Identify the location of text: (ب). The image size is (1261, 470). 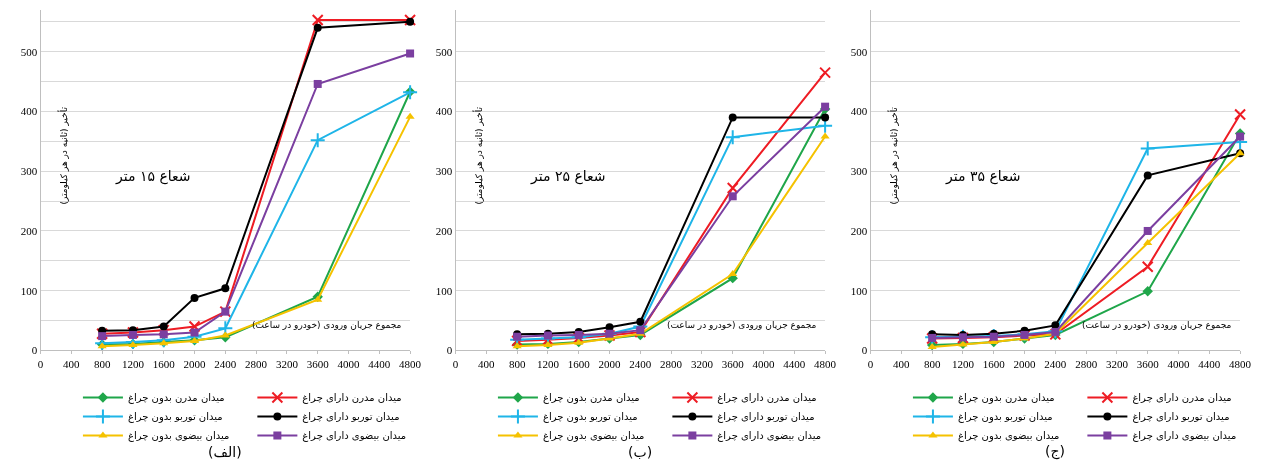
(640, 452).